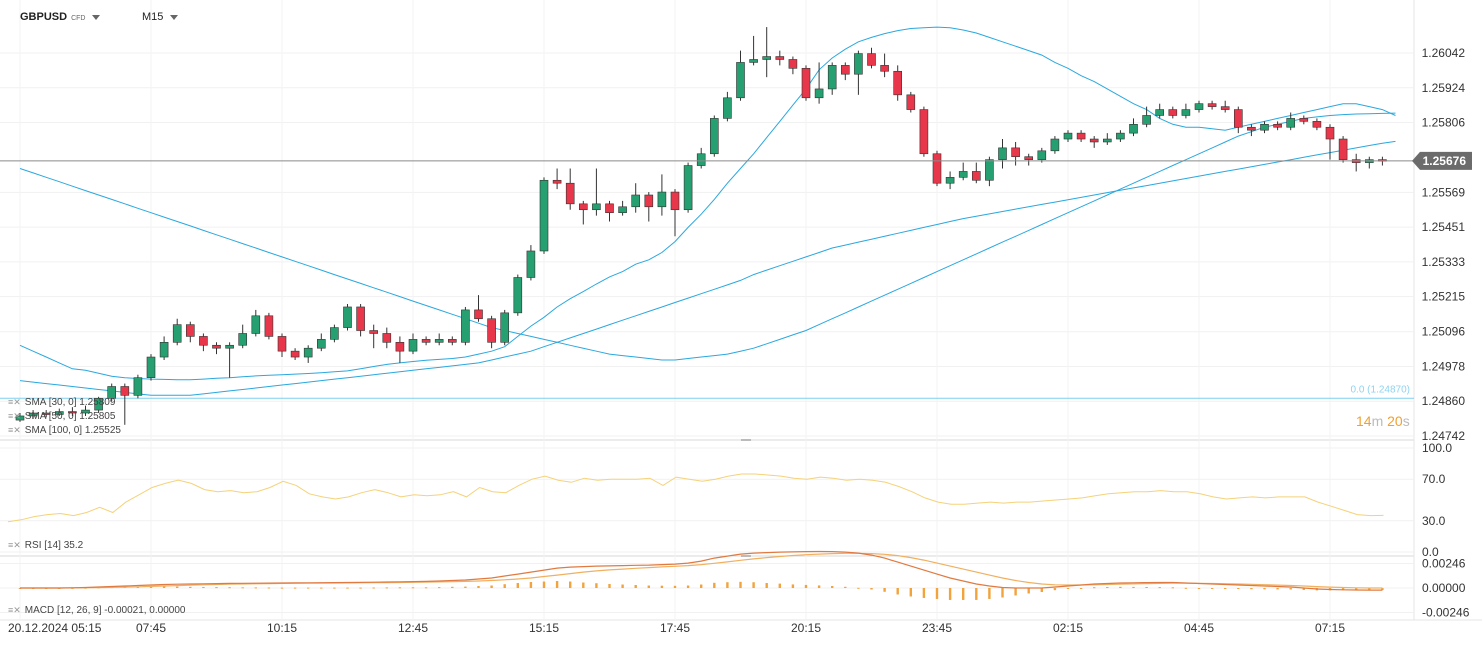  I want to click on price-tick-label: 1.26042, so click(1444, 53).